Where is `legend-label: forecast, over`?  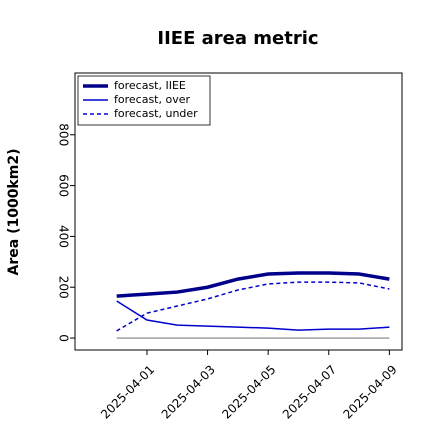
legend-label: forecast, over is located at coordinates (152, 99).